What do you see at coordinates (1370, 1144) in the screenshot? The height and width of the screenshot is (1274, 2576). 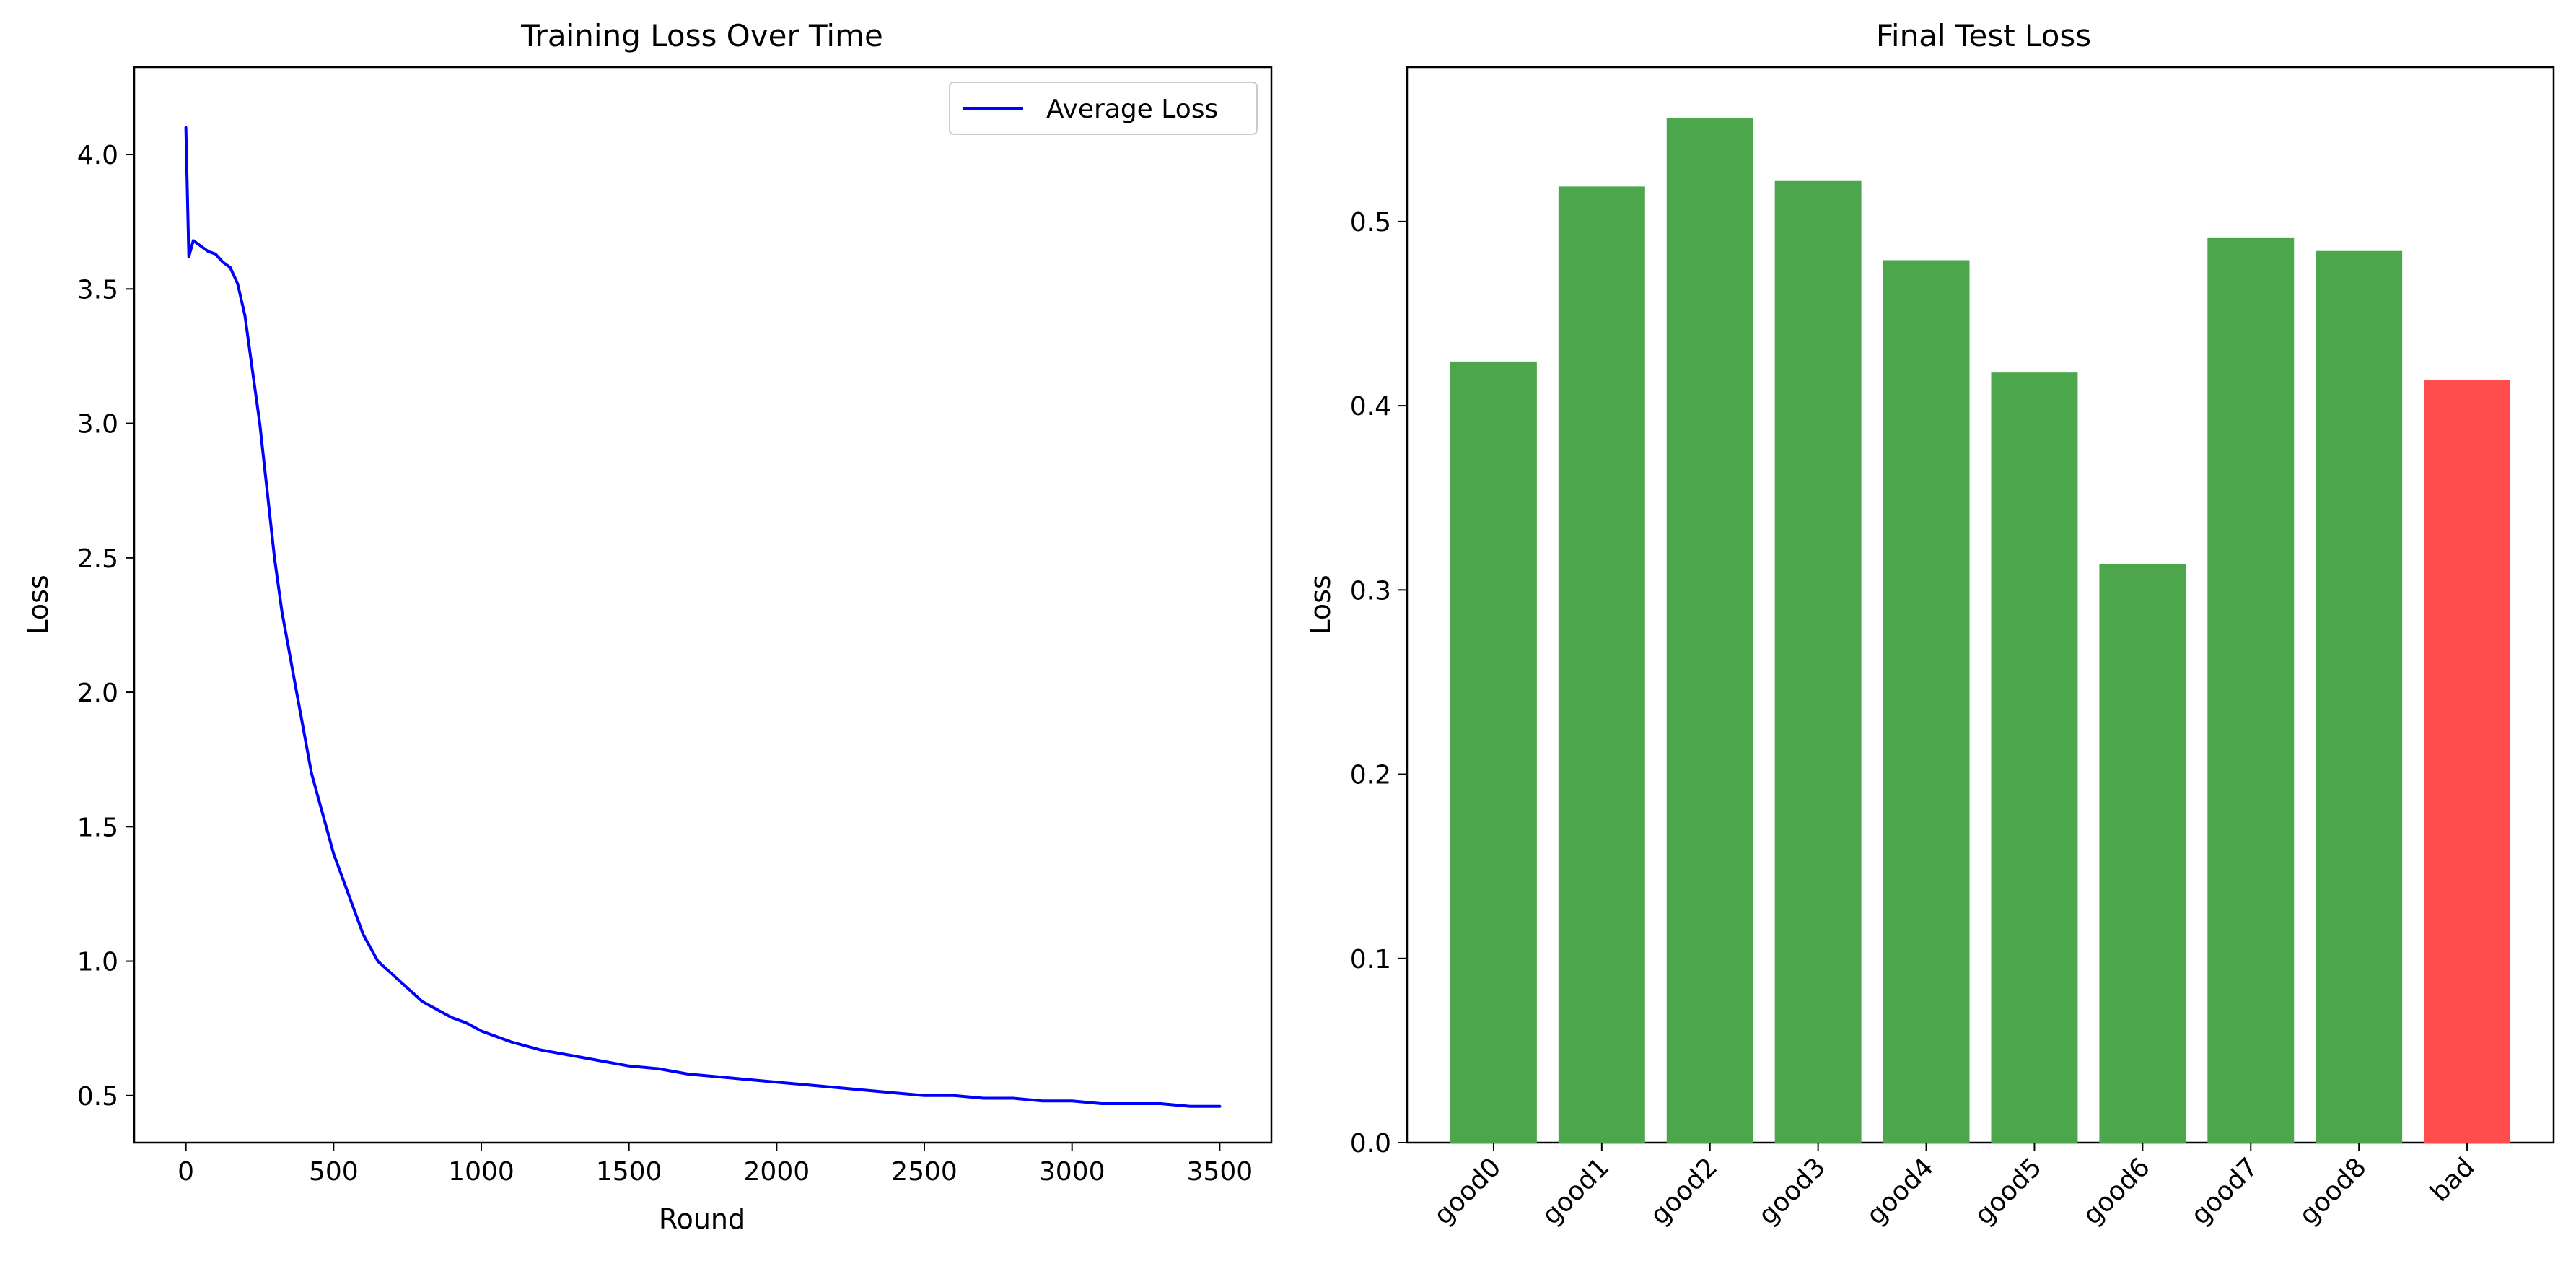 I see `y-tick-label: 0.0` at bounding box center [1370, 1144].